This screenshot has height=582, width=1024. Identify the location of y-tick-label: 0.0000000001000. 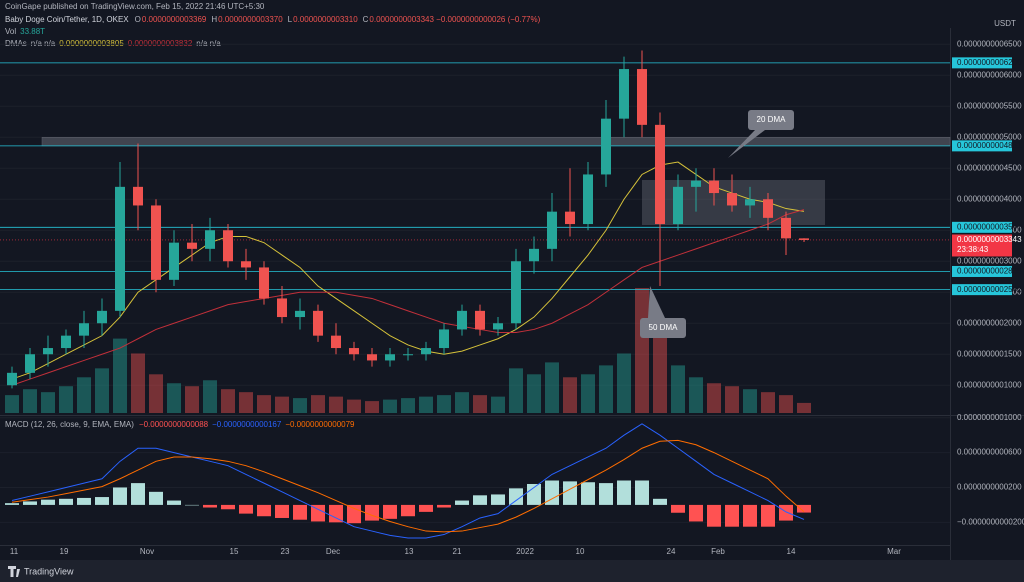
(989, 384).